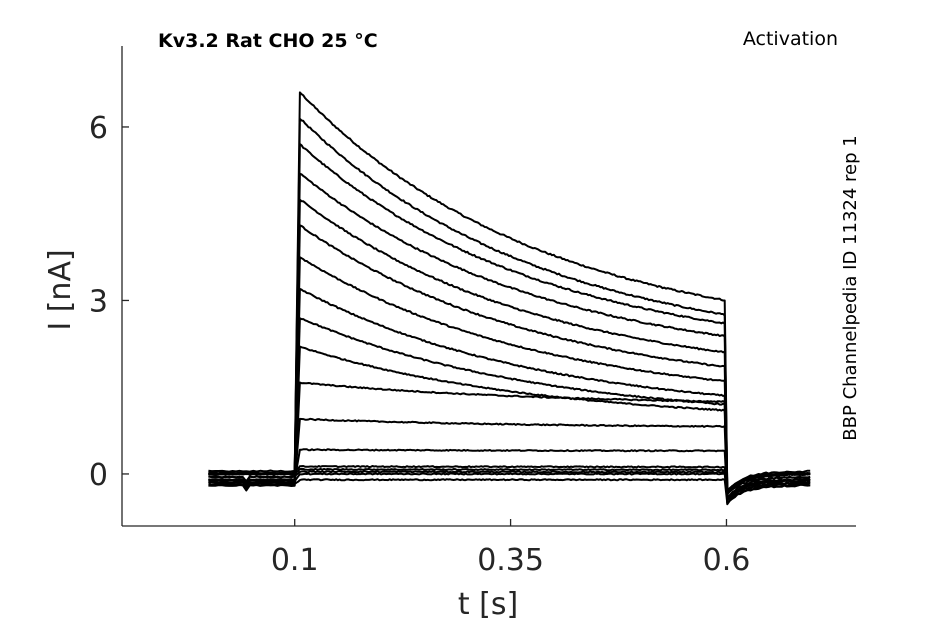 The height and width of the screenshot is (624, 945). What do you see at coordinates (98, 128) in the screenshot?
I see `y-tick-label: 6` at bounding box center [98, 128].